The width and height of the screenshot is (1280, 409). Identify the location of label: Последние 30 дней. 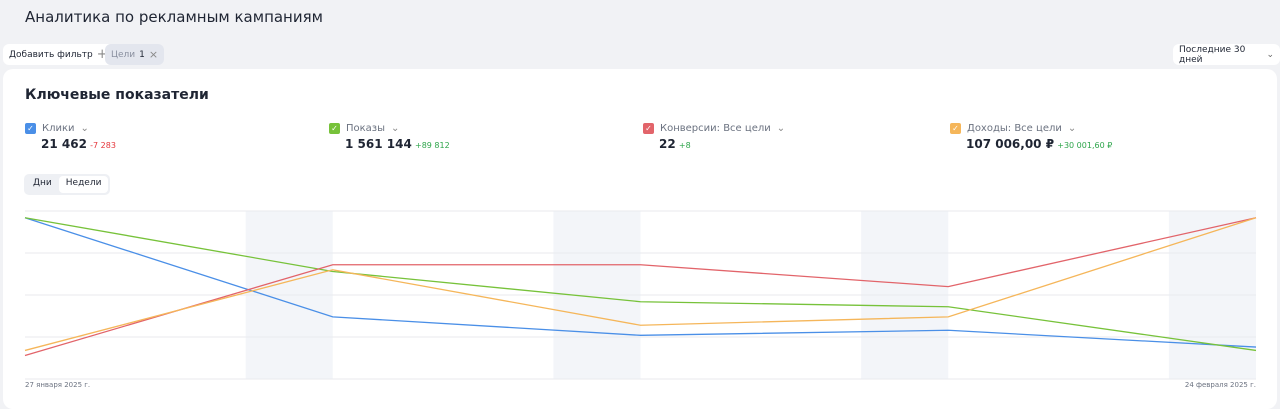
(1212, 54).